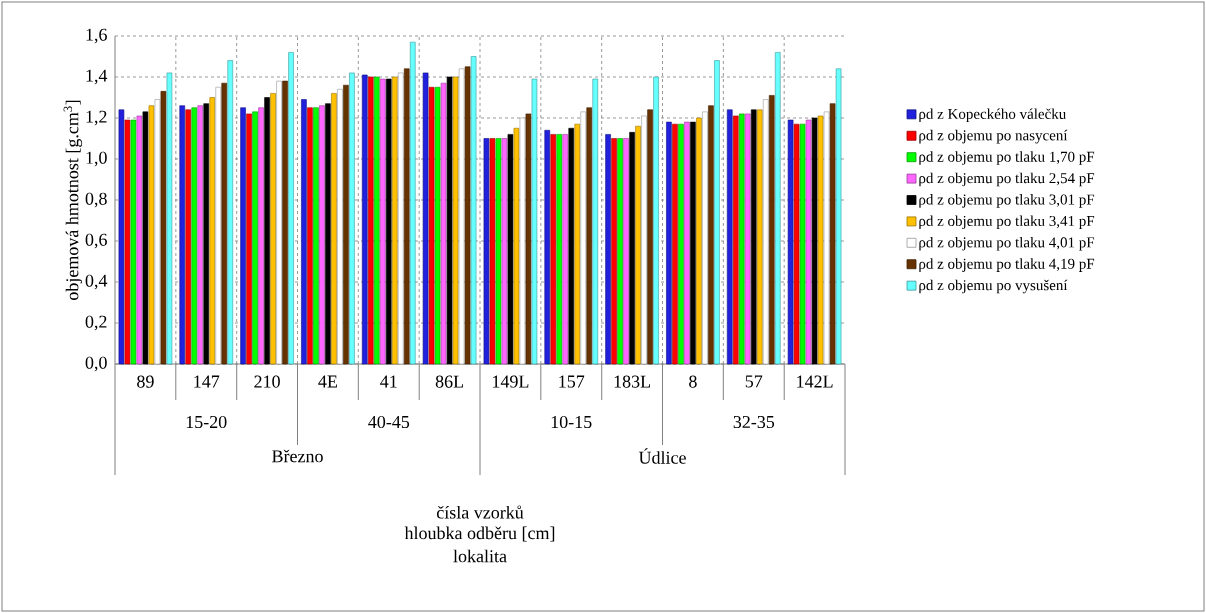  What do you see at coordinates (328, 381) in the screenshot?
I see `x-tick-label: 4E` at bounding box center [328, 381].